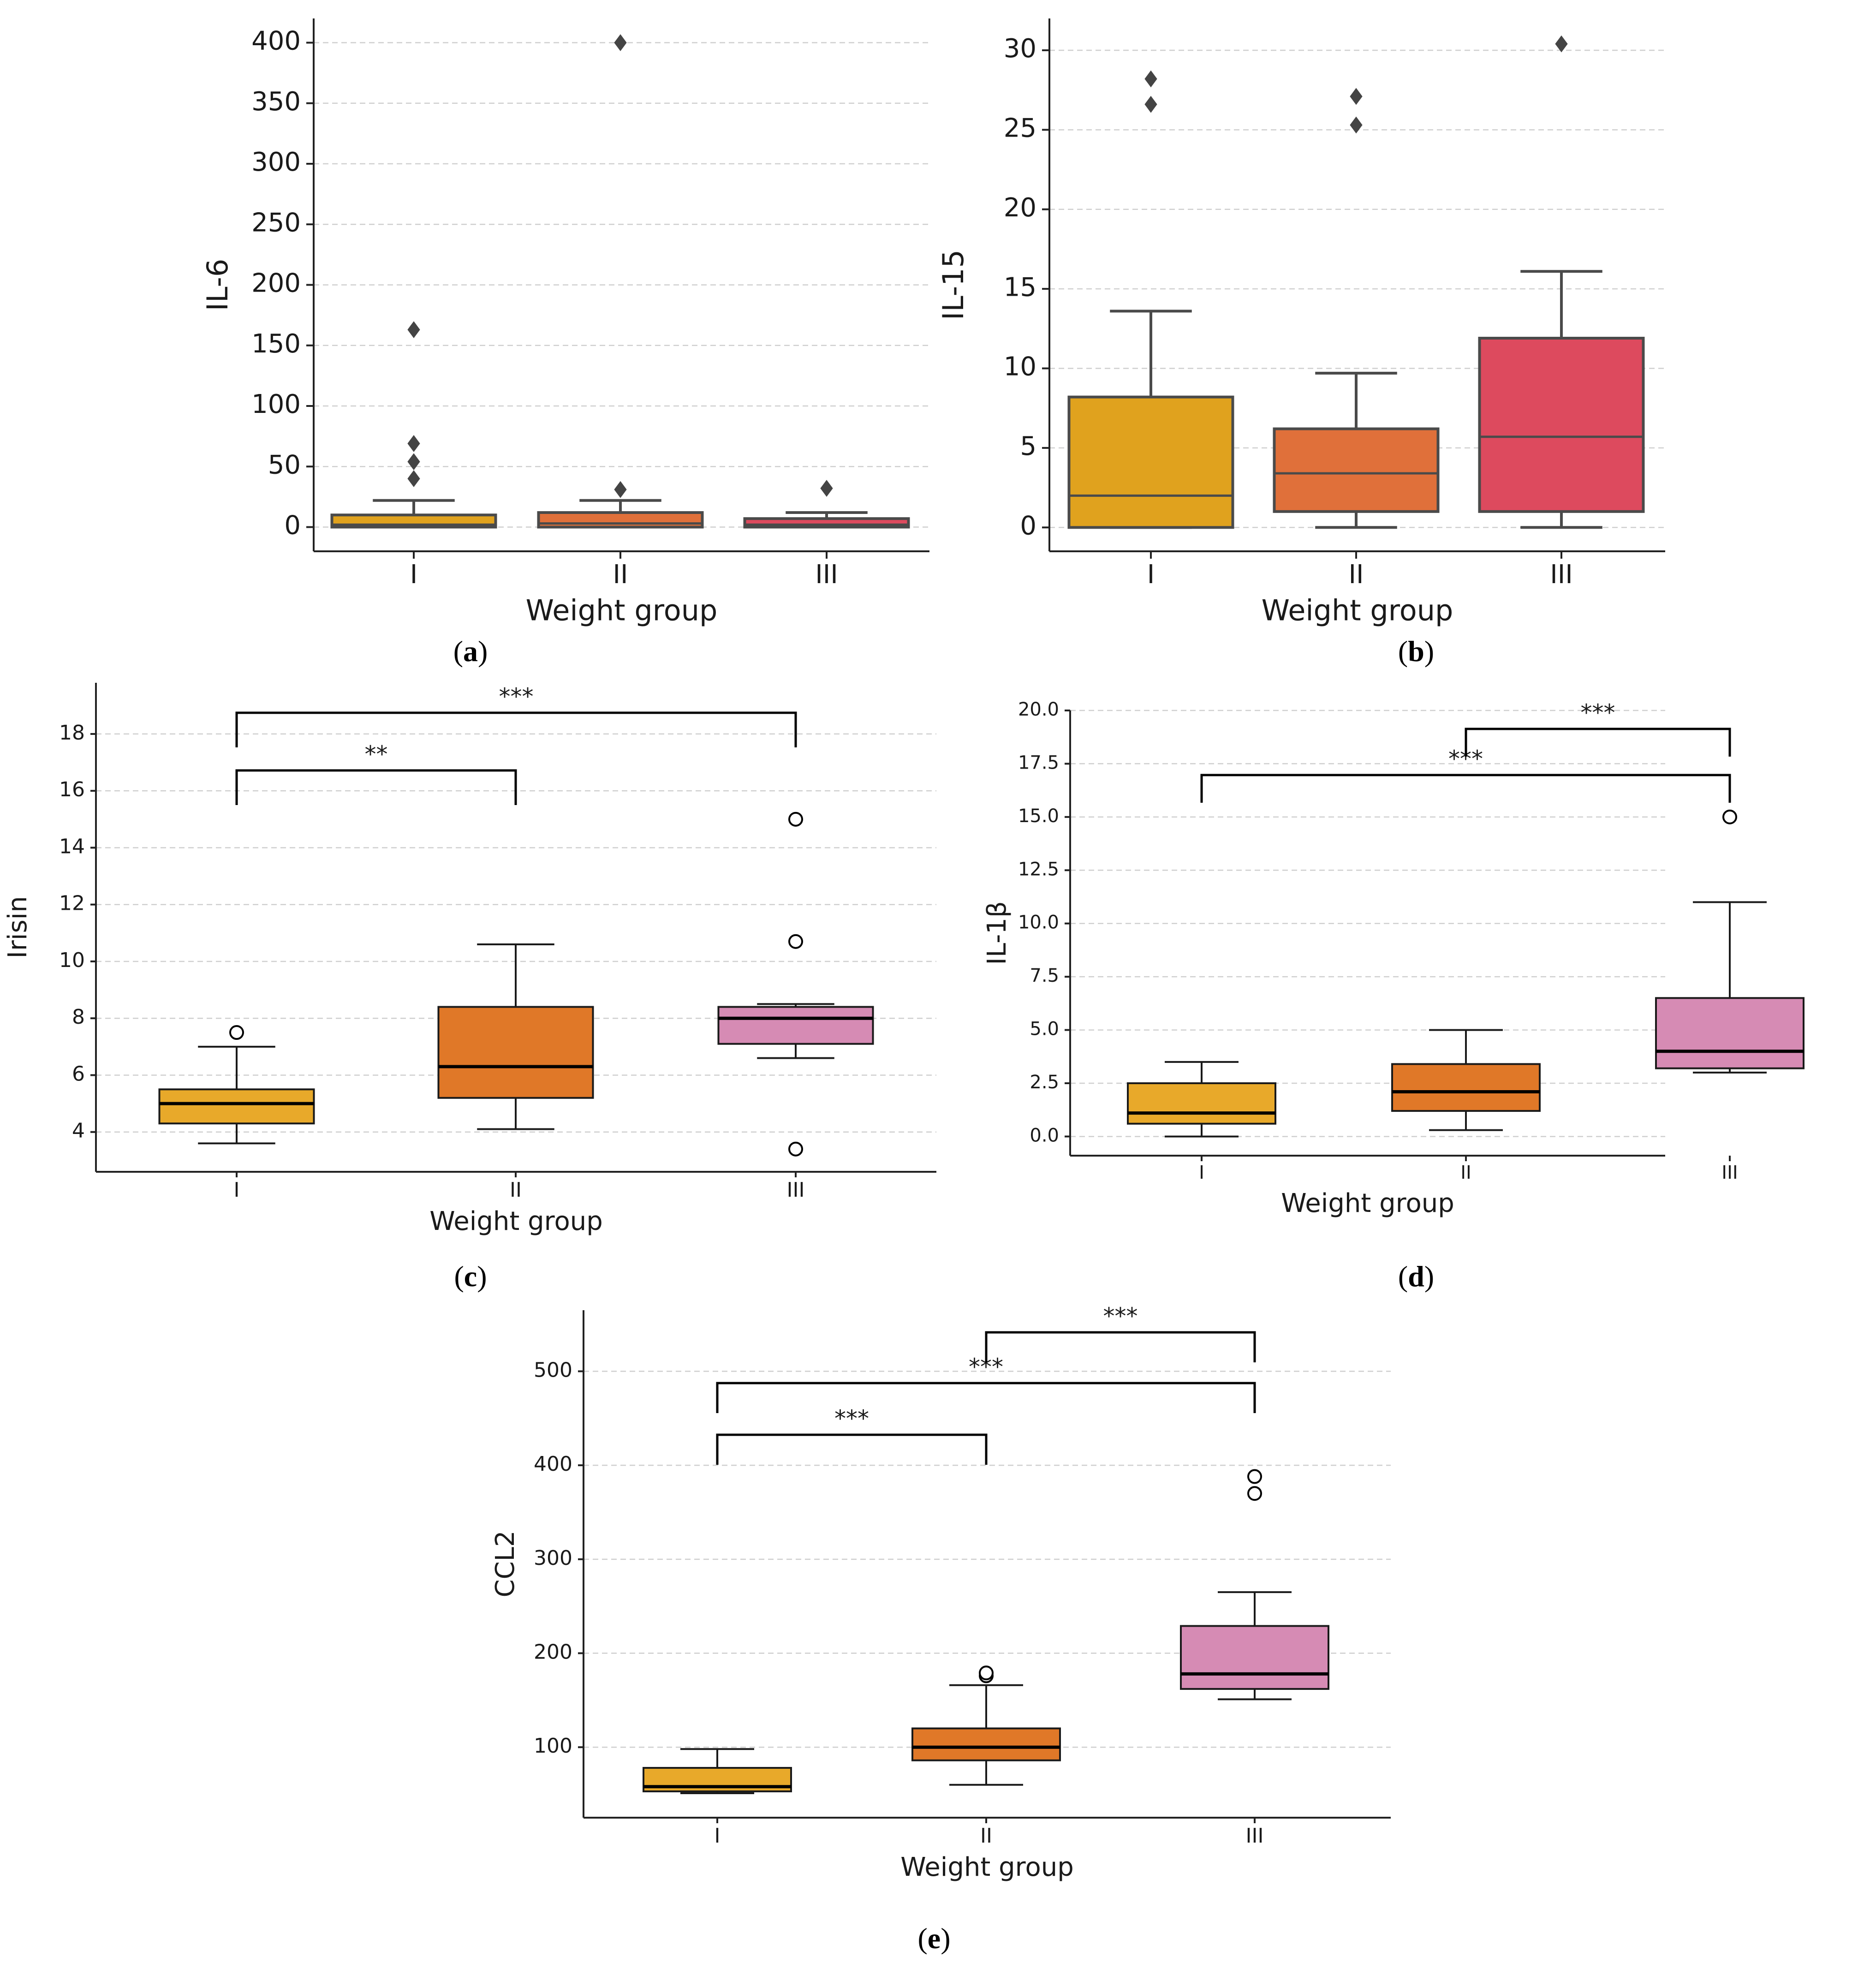  I want to click on y-tick-label-a-4: 200, so click(276, 283).